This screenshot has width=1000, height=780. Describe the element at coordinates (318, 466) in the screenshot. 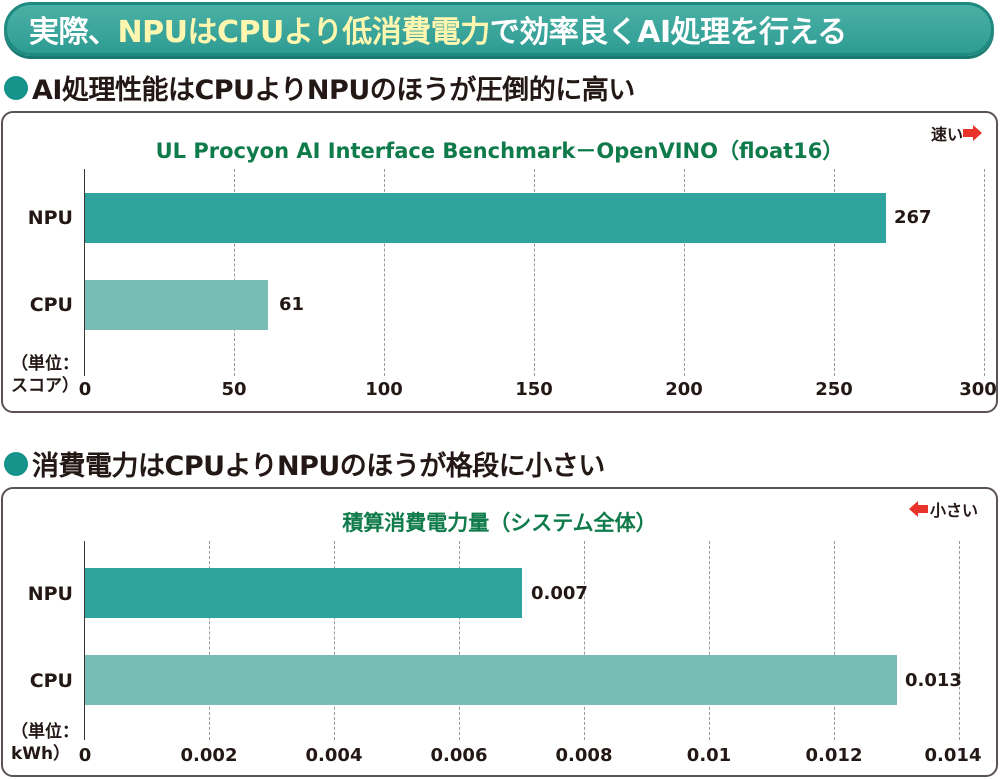

I see `section2-heading-text: 消費電力はCPUよりNPUのほうが格段に小さい` at that location.